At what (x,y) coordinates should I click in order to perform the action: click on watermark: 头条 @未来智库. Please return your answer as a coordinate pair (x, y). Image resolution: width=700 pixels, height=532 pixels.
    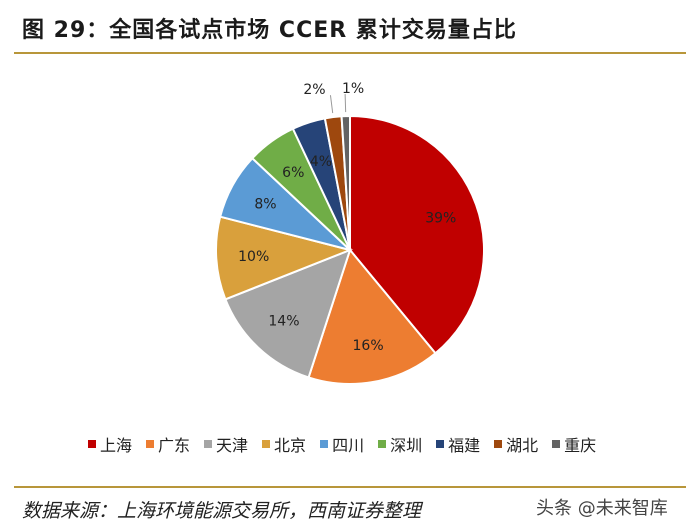
    Looking at the image, I should click on (602, 508).